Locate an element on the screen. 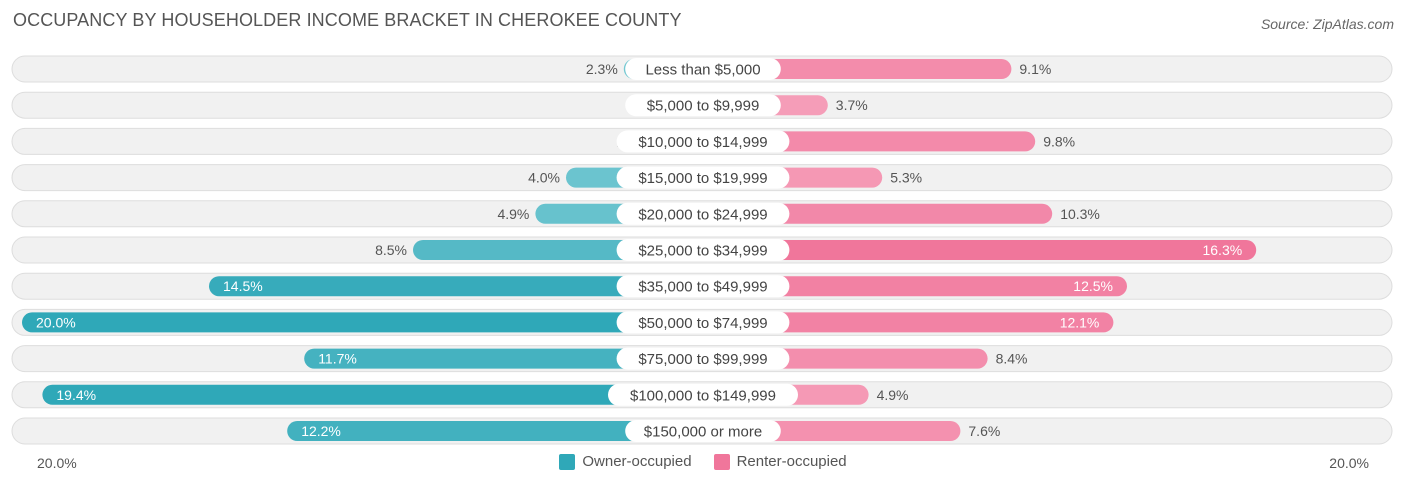 The width and height of the screenshot is (1406, 487). category-label: $50,000 to $74,999 is located at coordinates (702, 323).